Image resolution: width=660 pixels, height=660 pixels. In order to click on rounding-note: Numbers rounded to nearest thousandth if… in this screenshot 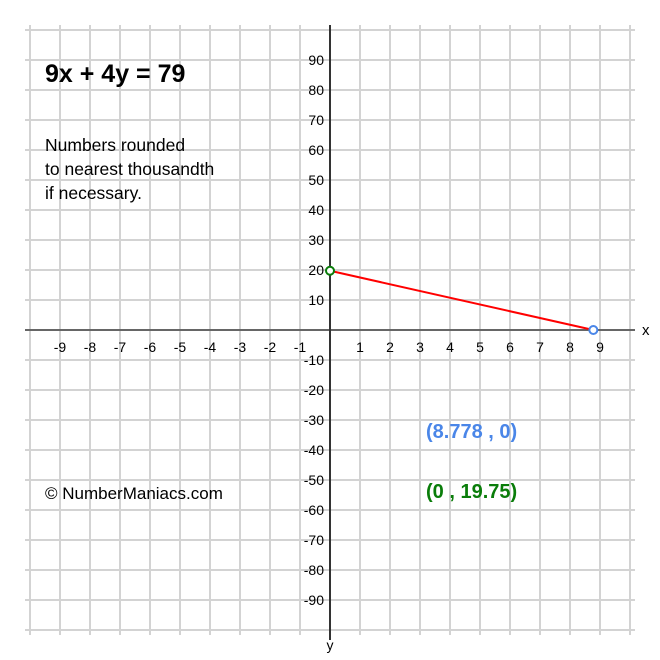, I will do `click(129, 169)`.